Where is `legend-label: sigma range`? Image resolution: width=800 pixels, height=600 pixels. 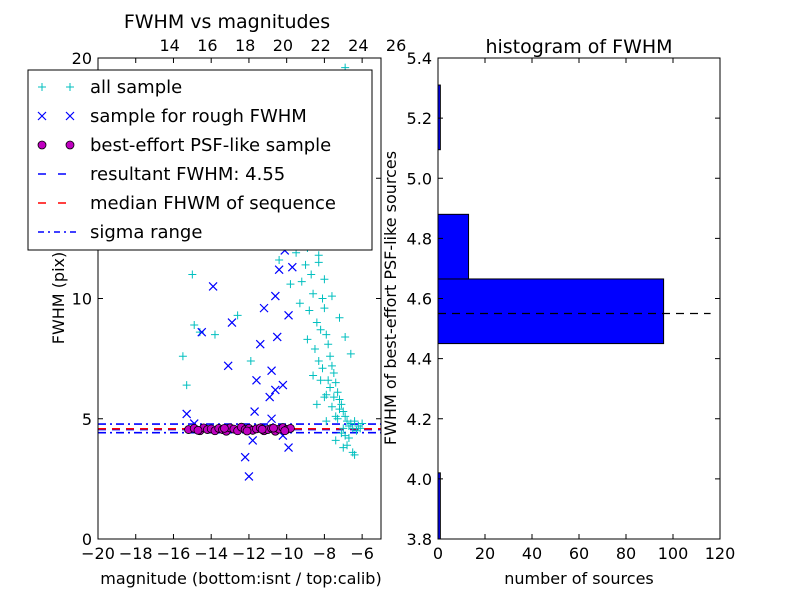
legend-label: sigma range is located at coordinates (146, 232).